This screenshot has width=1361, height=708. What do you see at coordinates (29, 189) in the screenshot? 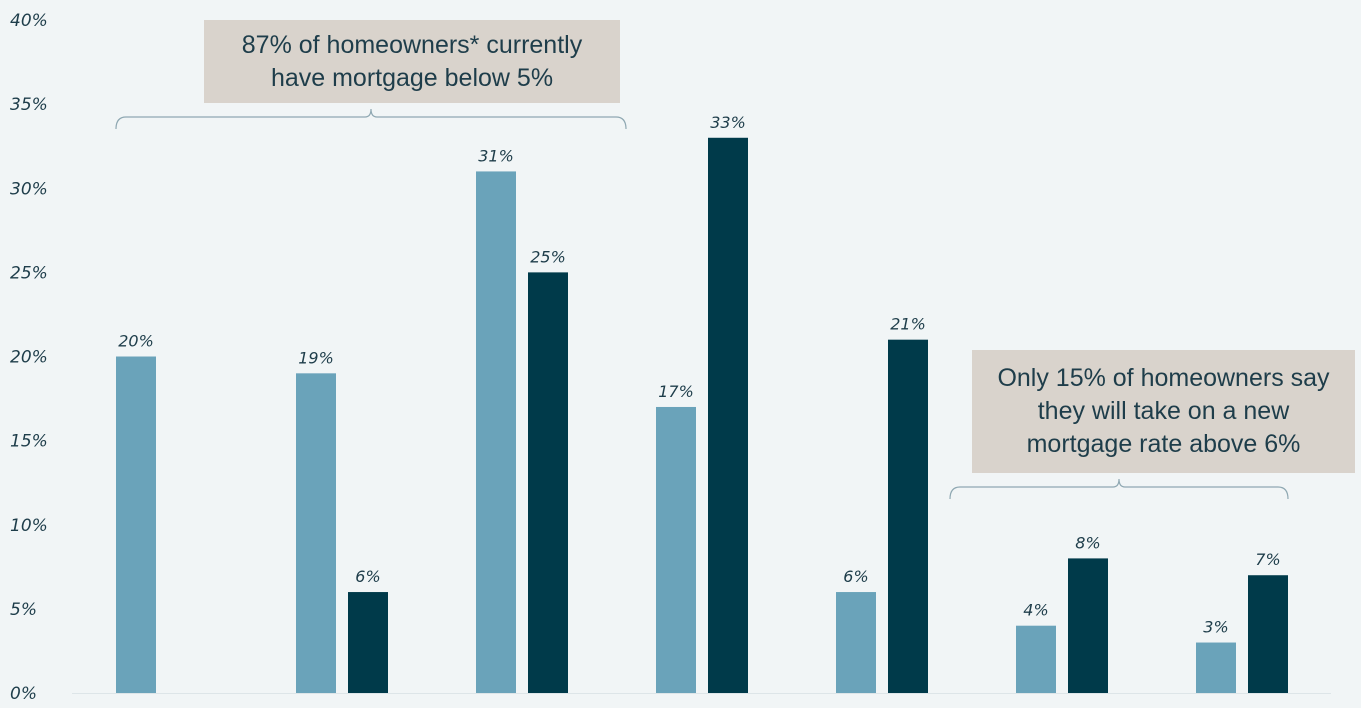
I see `y-tick-label: 30%` at bounding box center [29, 189].